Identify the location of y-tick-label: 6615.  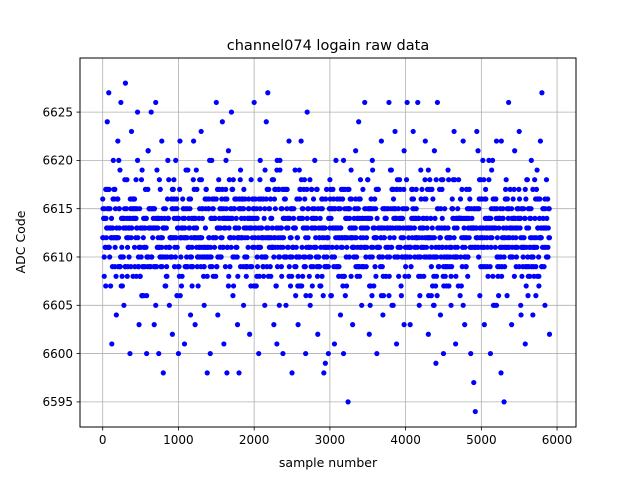
(57, 209).